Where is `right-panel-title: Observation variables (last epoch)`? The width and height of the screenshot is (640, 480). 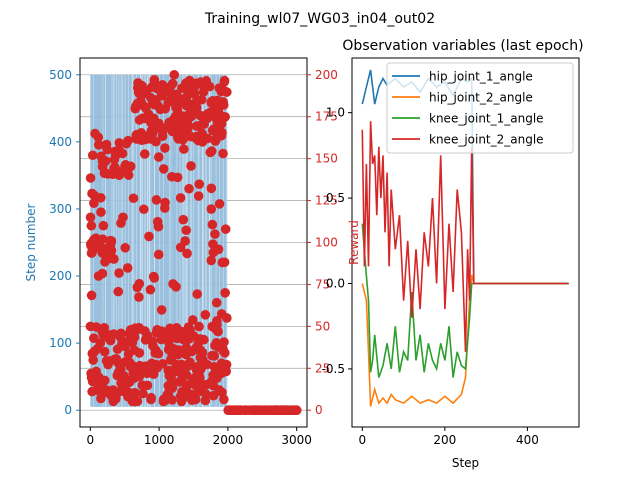
right-panel-title: Observation variables (last epoch) is located at coordinates (462, 46).